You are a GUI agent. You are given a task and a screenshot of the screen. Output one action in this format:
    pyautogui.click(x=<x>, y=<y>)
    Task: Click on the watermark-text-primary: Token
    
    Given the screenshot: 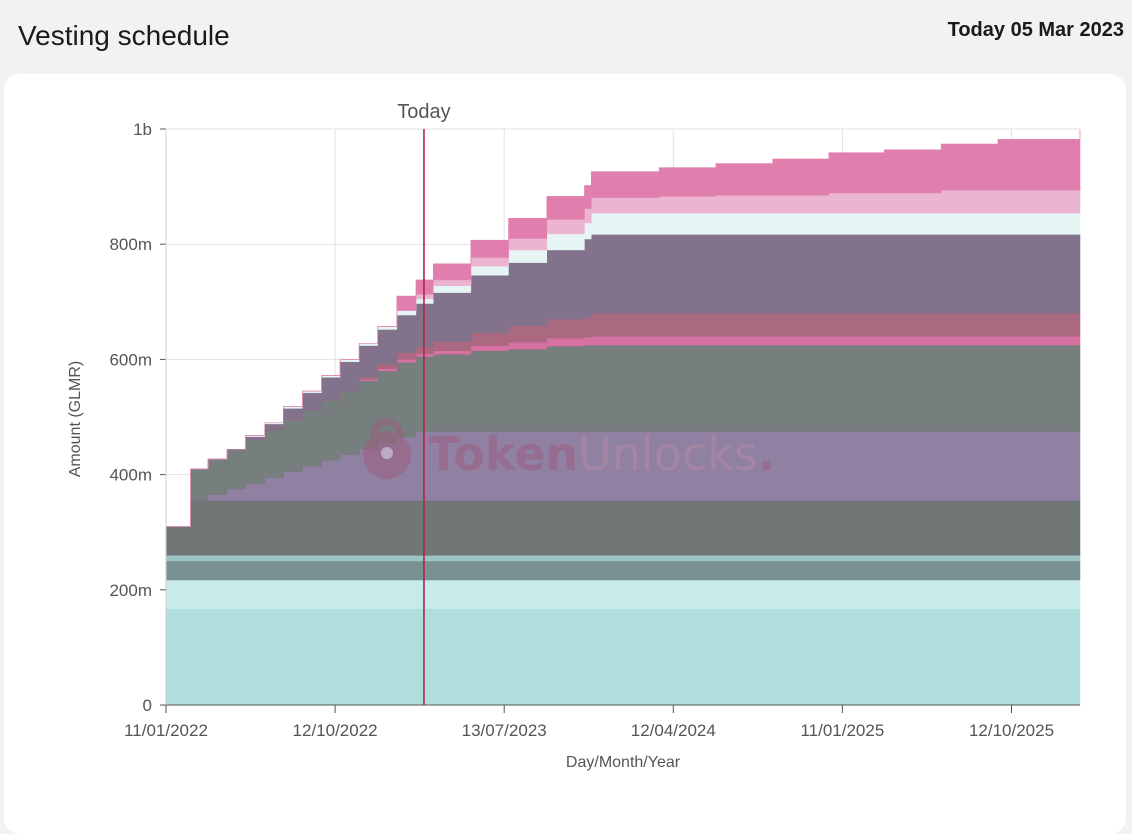 What is the action you would take?
    pyautogui.click(x=503, y=454)
    